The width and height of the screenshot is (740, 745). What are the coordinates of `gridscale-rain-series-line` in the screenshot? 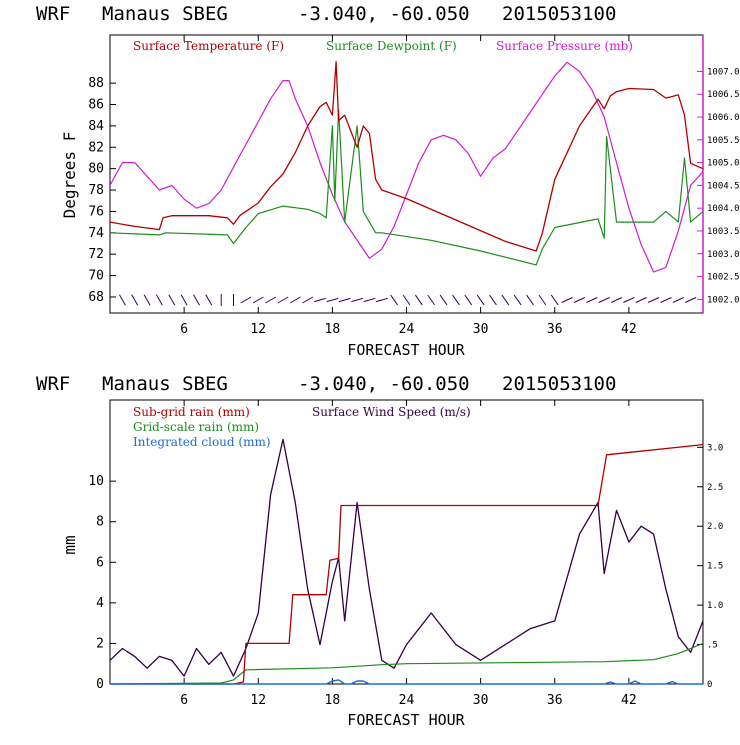 It's located at (406, 663).